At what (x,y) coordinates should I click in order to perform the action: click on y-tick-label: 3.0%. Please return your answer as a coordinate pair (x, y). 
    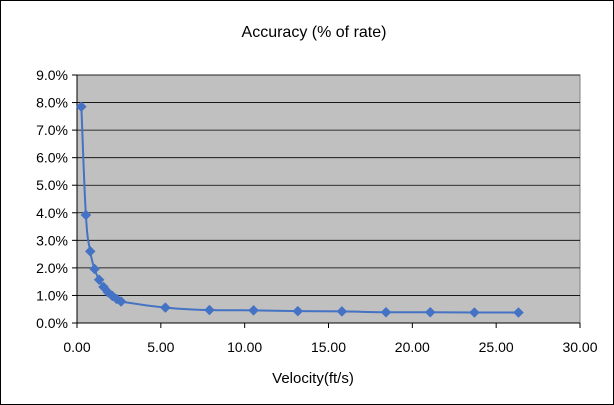
    Looking at the image, I should click on (52, 240).